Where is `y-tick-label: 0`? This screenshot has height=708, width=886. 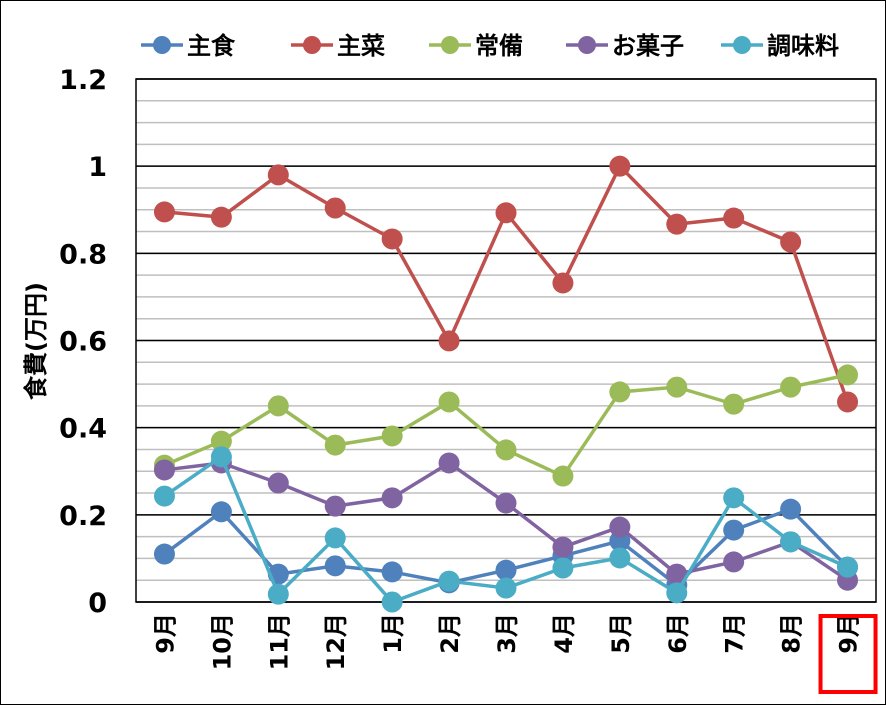 y-tick-label: 0 is located at coordinates (97, 603).